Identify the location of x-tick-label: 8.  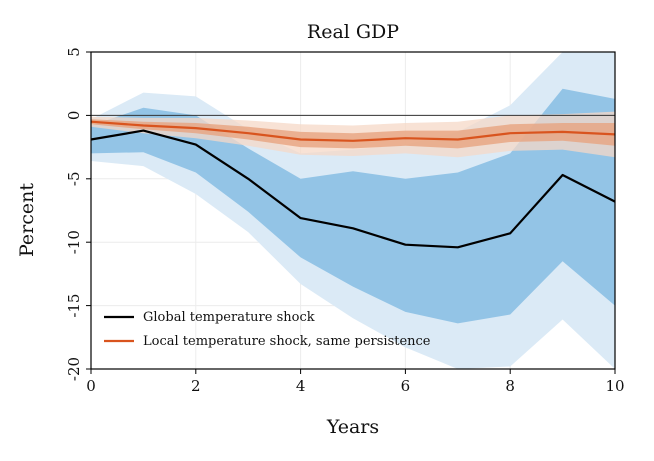
(510, 386).